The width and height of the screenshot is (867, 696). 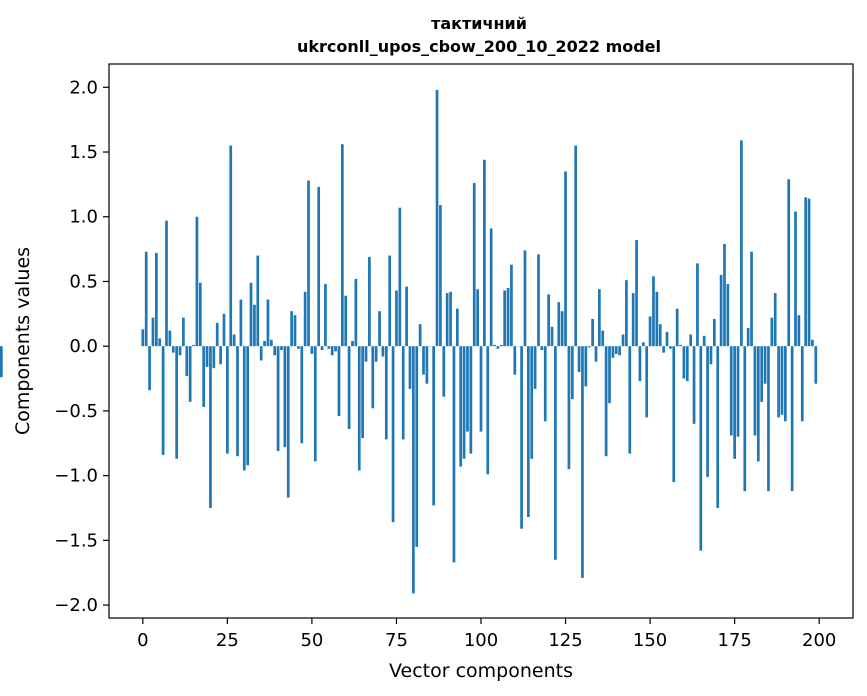 What do you see at coordinates (142, 640) in the screenshot?
I see `x-tick-label: 0` at bounding box center [142, 640].